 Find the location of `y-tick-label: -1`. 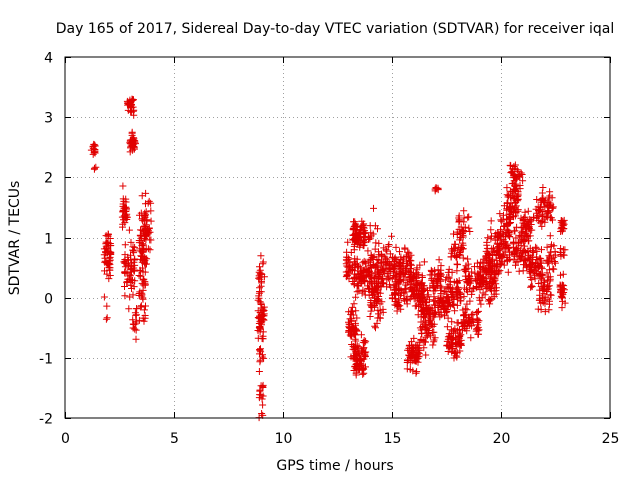

y-tick-label: -1 is located at coordinates (46, 360).